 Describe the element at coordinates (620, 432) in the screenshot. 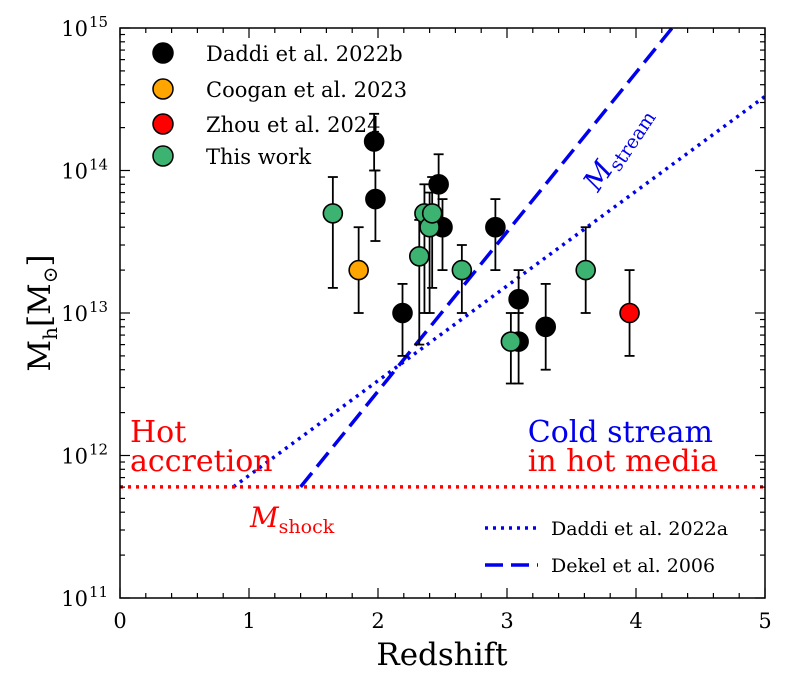

I see `cold-stream-label-line1: Cold stream` at that location.